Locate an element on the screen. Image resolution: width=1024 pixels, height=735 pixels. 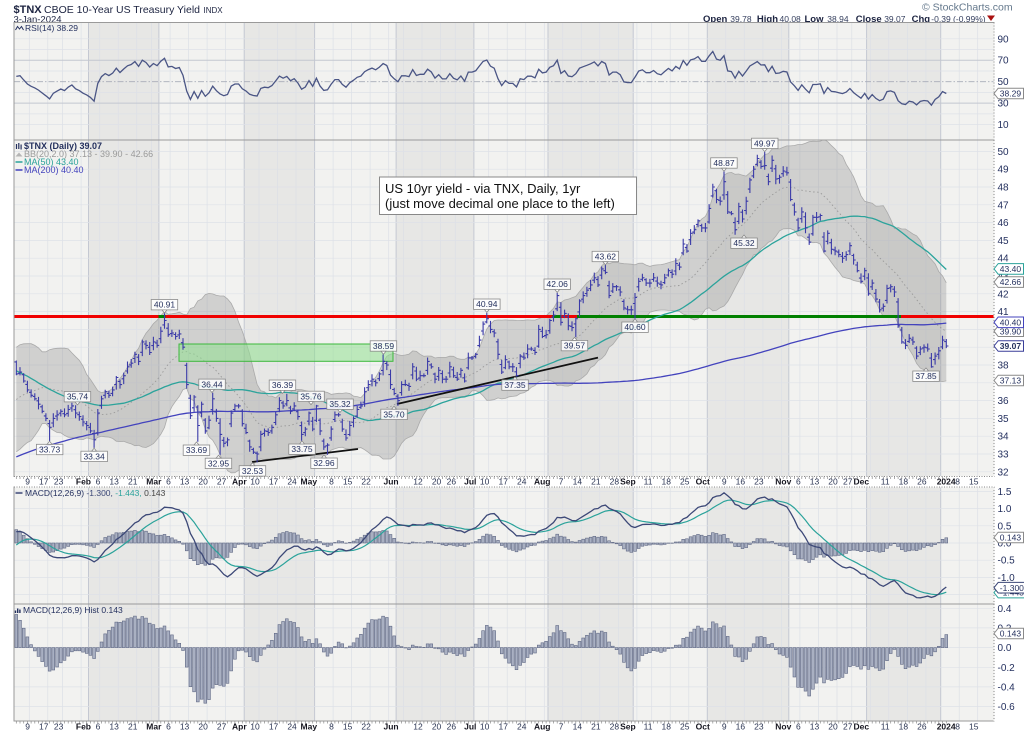
svg-text: 35.70 is located at coordinates (394, 414).